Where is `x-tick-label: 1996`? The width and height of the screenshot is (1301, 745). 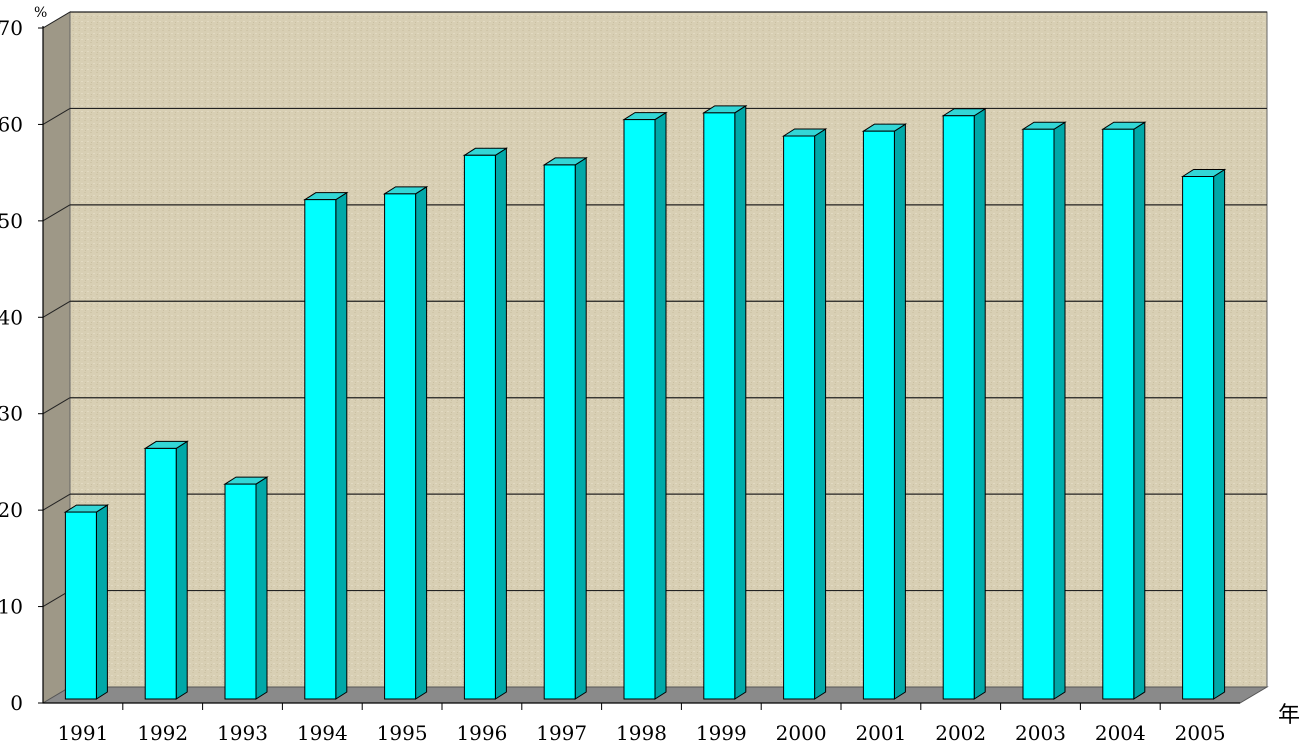 x-tick-label: 1996 is located at coordinates (481, 731).